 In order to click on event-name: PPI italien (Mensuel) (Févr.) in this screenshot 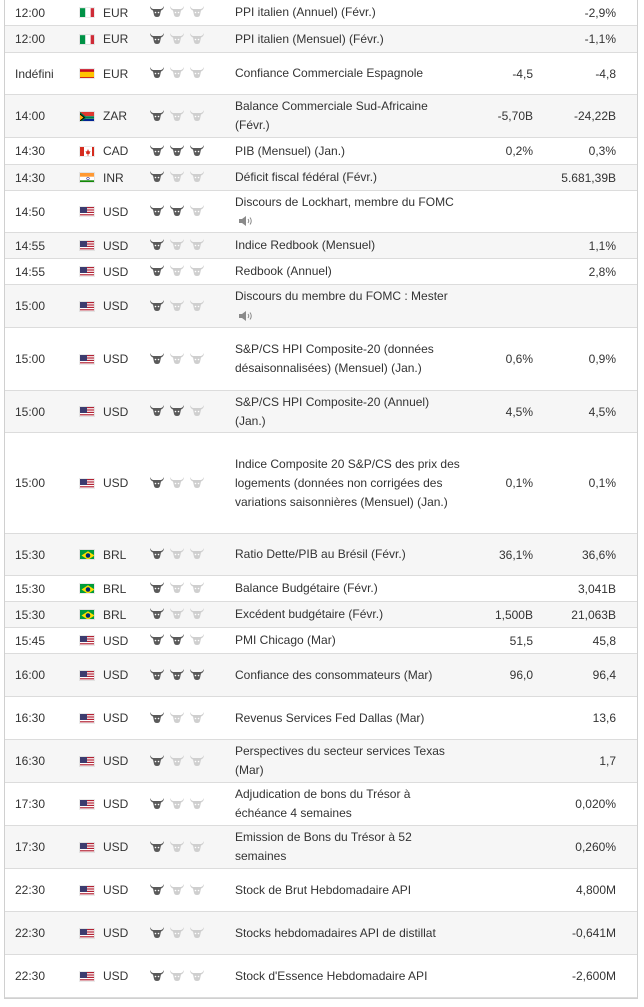, I will do `click(348, 39)`.